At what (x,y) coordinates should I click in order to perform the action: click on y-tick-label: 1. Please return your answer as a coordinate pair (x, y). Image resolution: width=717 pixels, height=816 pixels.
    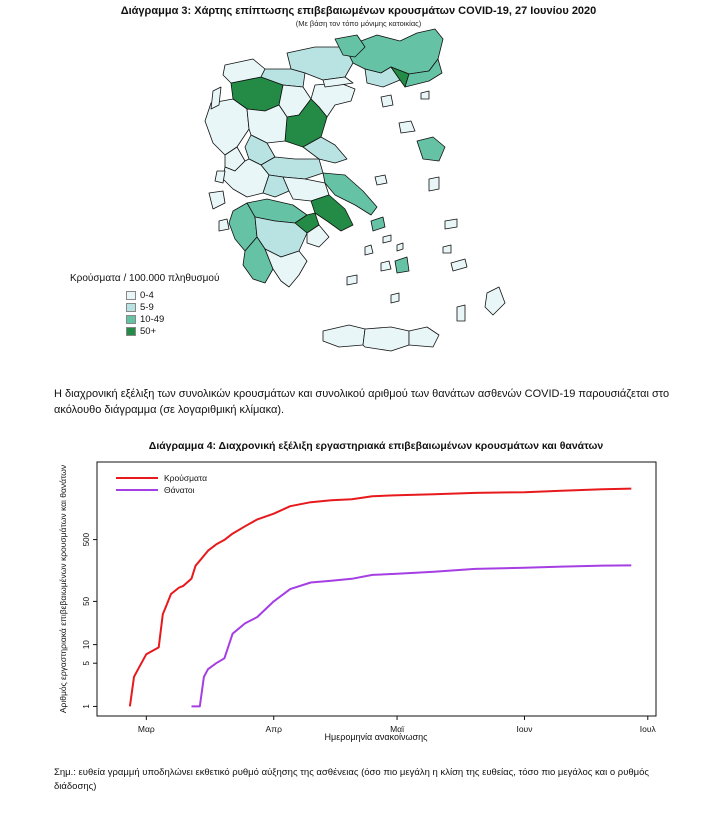
    Looking at the image, I should click on (86, 706).